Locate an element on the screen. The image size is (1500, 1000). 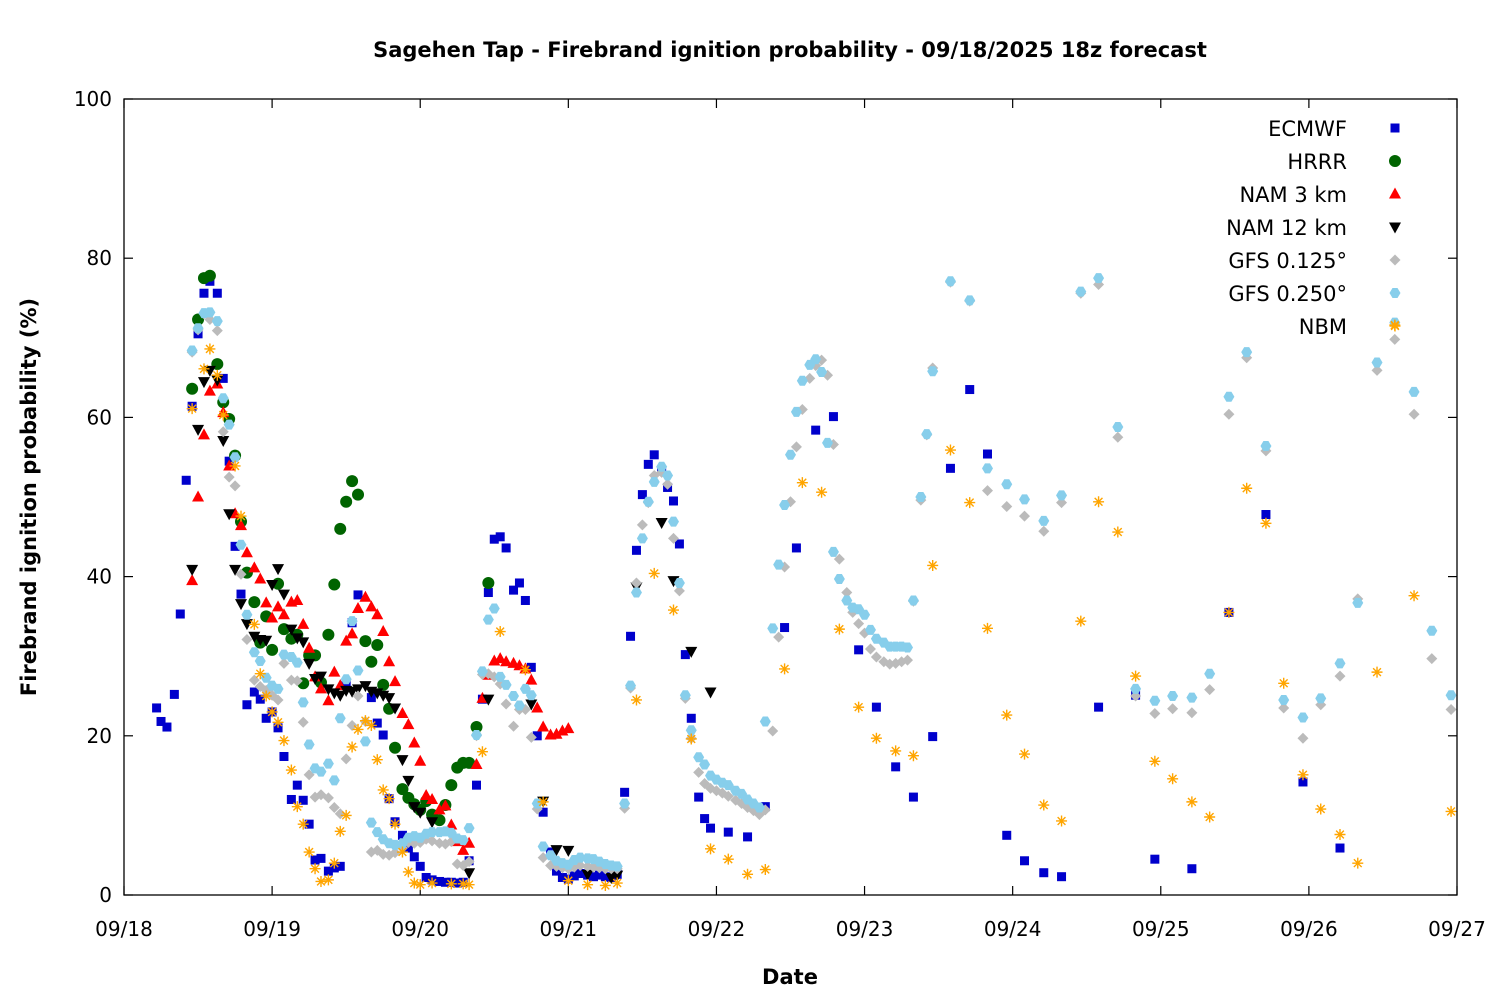
legend-marker-nam-3-km is located at coordinates (1395, 193).